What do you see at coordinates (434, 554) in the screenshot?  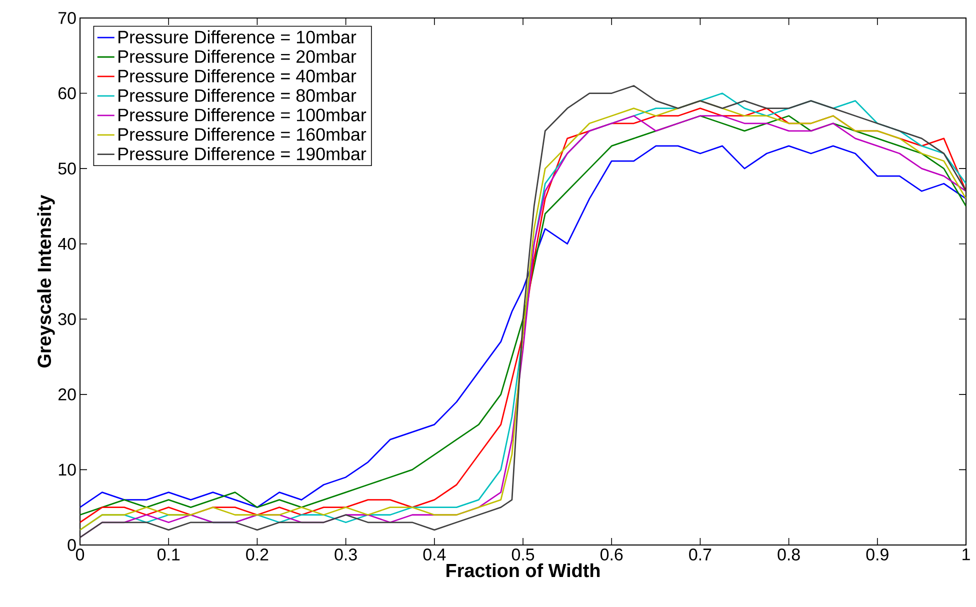 I see `x-tick-label: 0.4` at bounding box center [434, 554].